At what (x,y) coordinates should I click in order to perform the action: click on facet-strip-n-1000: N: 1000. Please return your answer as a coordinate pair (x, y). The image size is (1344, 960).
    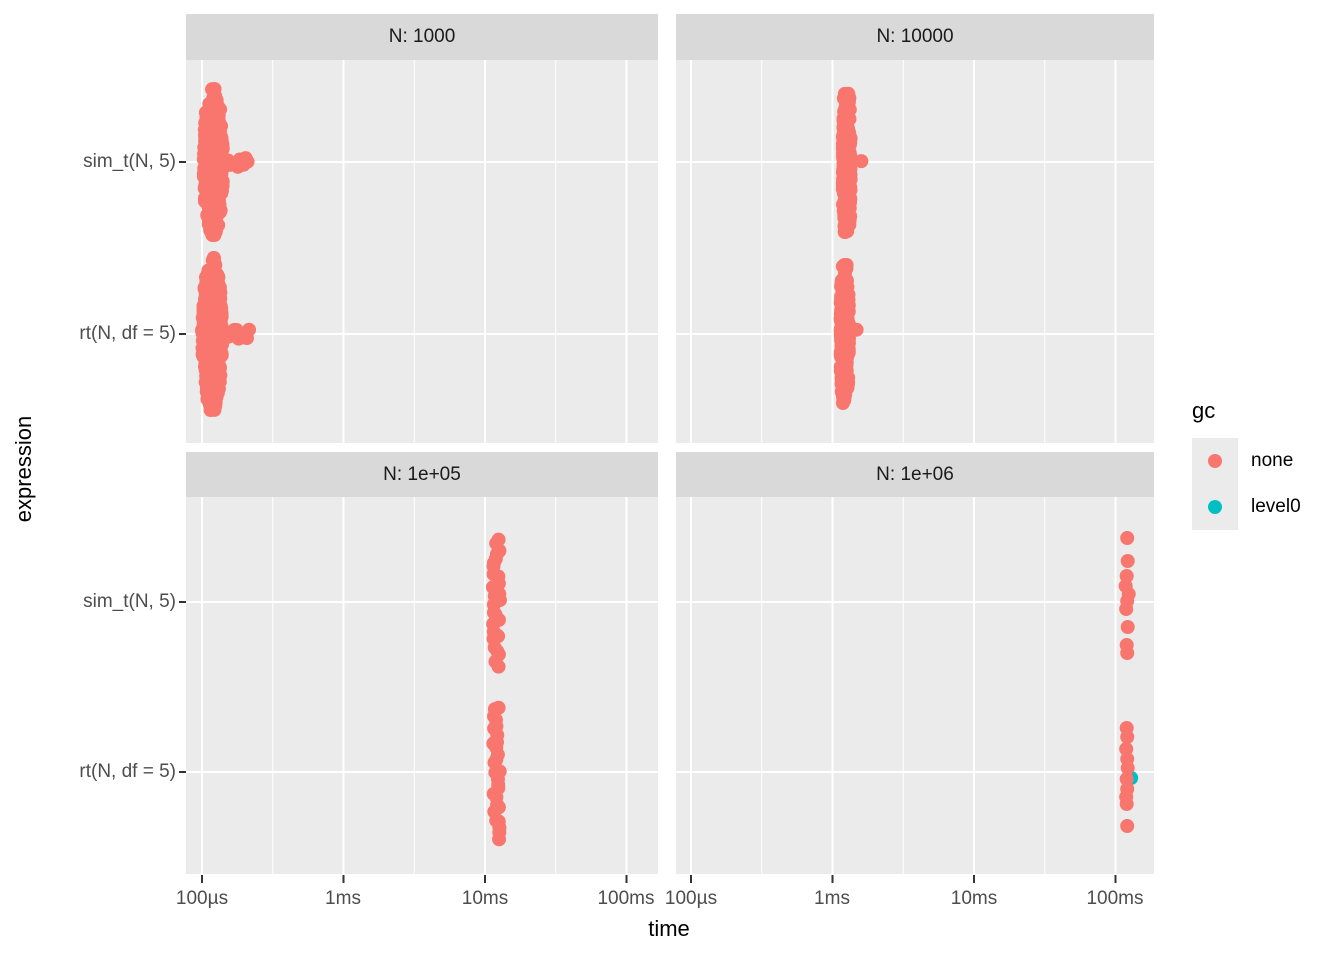
    Looking at the image, I should click on (422, 37).